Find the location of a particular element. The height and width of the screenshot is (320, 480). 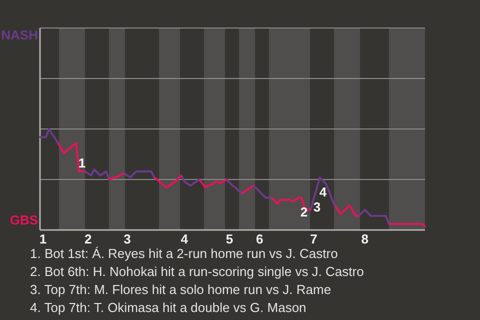

x-tick-label: 4 is located at coordinates (184, 238).